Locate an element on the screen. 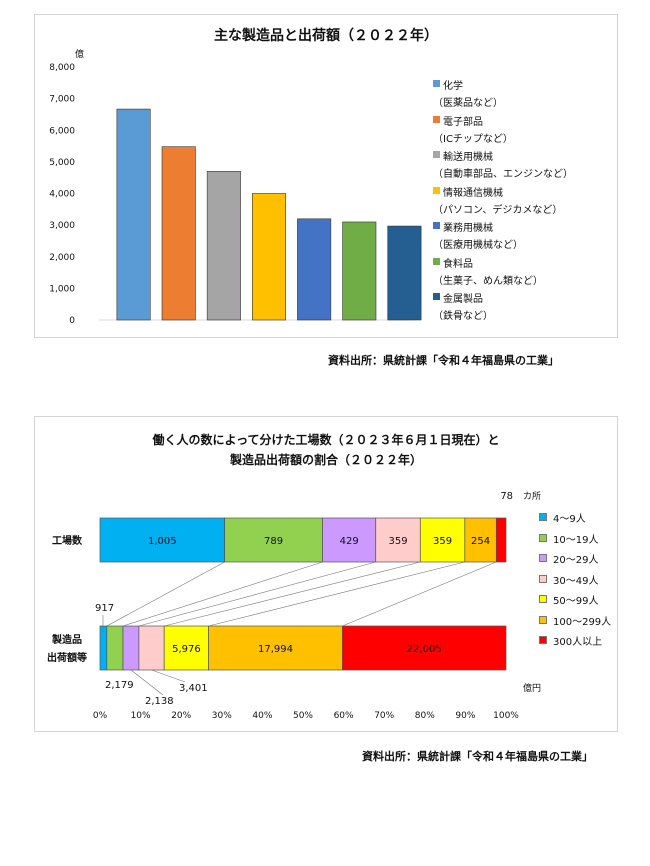  legend-sublabel: （生菓子、めん類など） is located at coordinates (488, 281).